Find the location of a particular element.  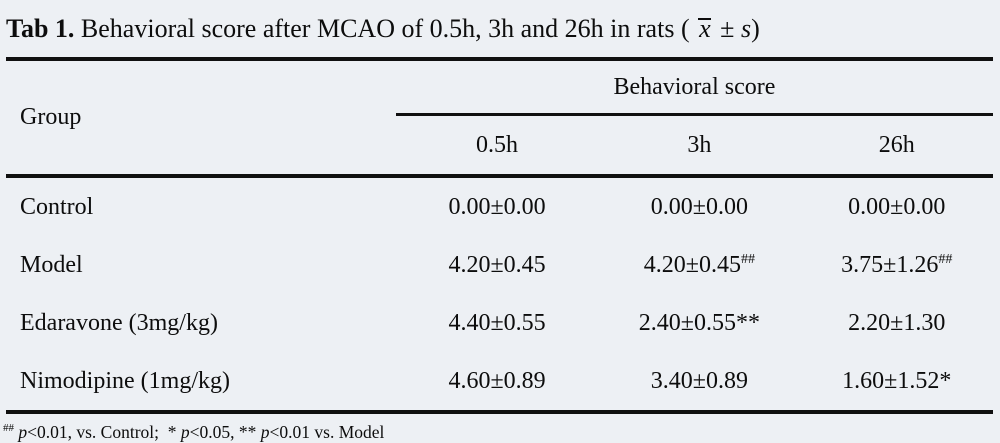

group-header-cell: Group is located at coordinates (201, 118).